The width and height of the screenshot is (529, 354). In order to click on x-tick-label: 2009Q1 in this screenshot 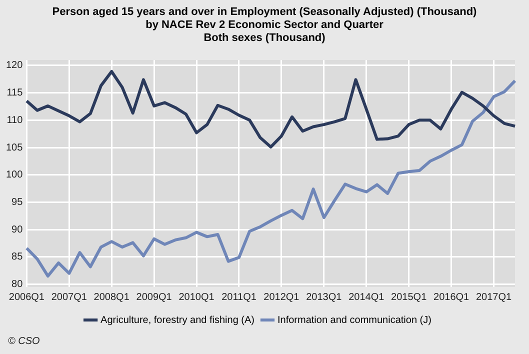, I will do `click(154, 297)`.